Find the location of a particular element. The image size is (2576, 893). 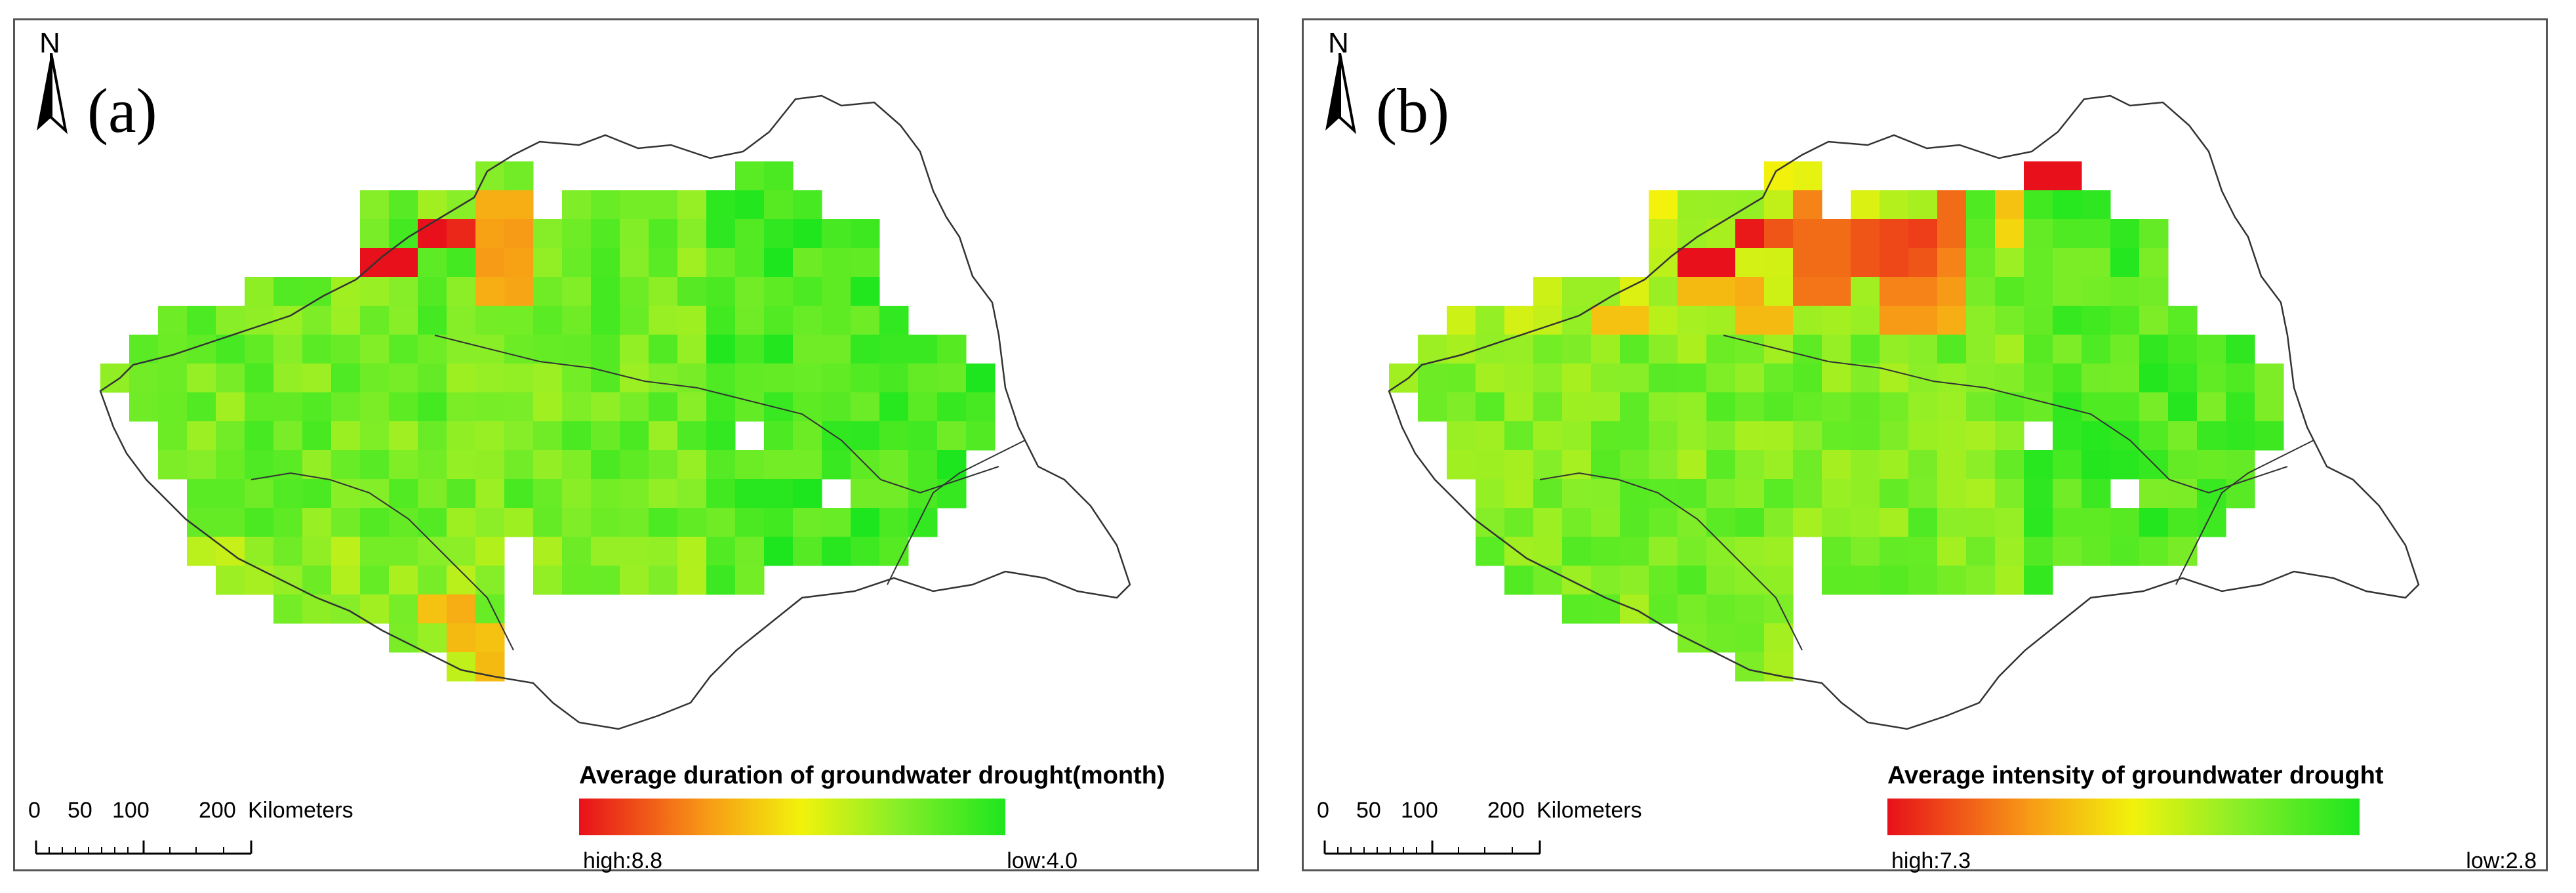

river-line is located at coordinates (2005, 414).